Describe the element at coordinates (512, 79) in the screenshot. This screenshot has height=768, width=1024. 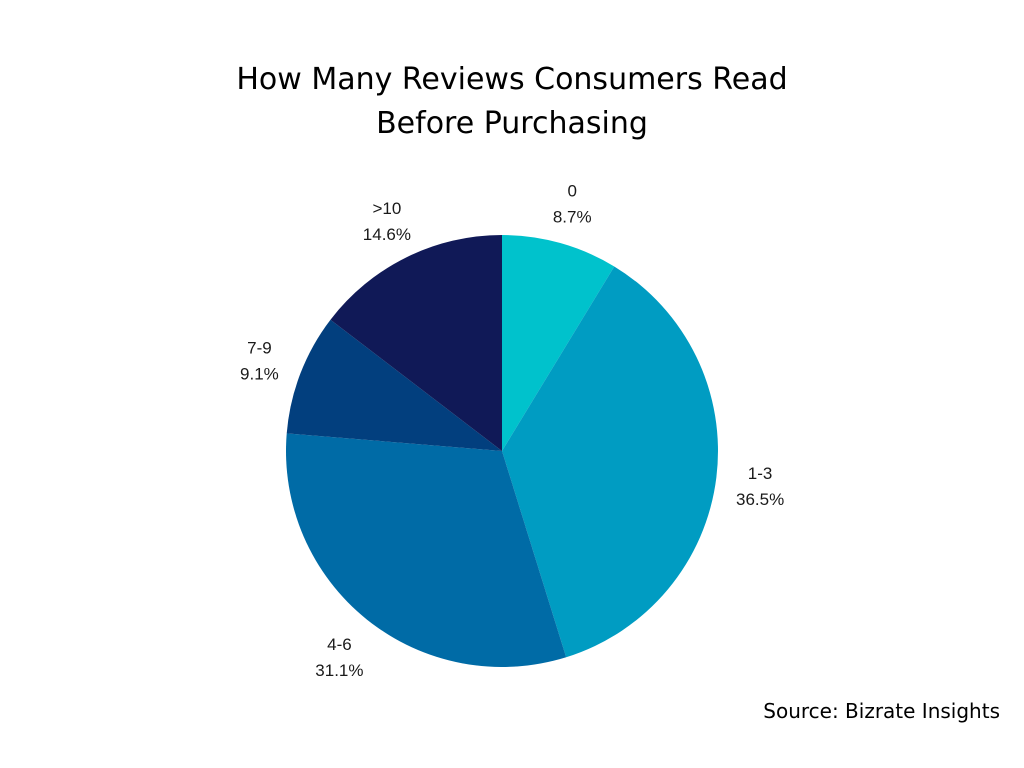
I see `chart-title-line-1: How Many Reviews Consumers Read` at that location.